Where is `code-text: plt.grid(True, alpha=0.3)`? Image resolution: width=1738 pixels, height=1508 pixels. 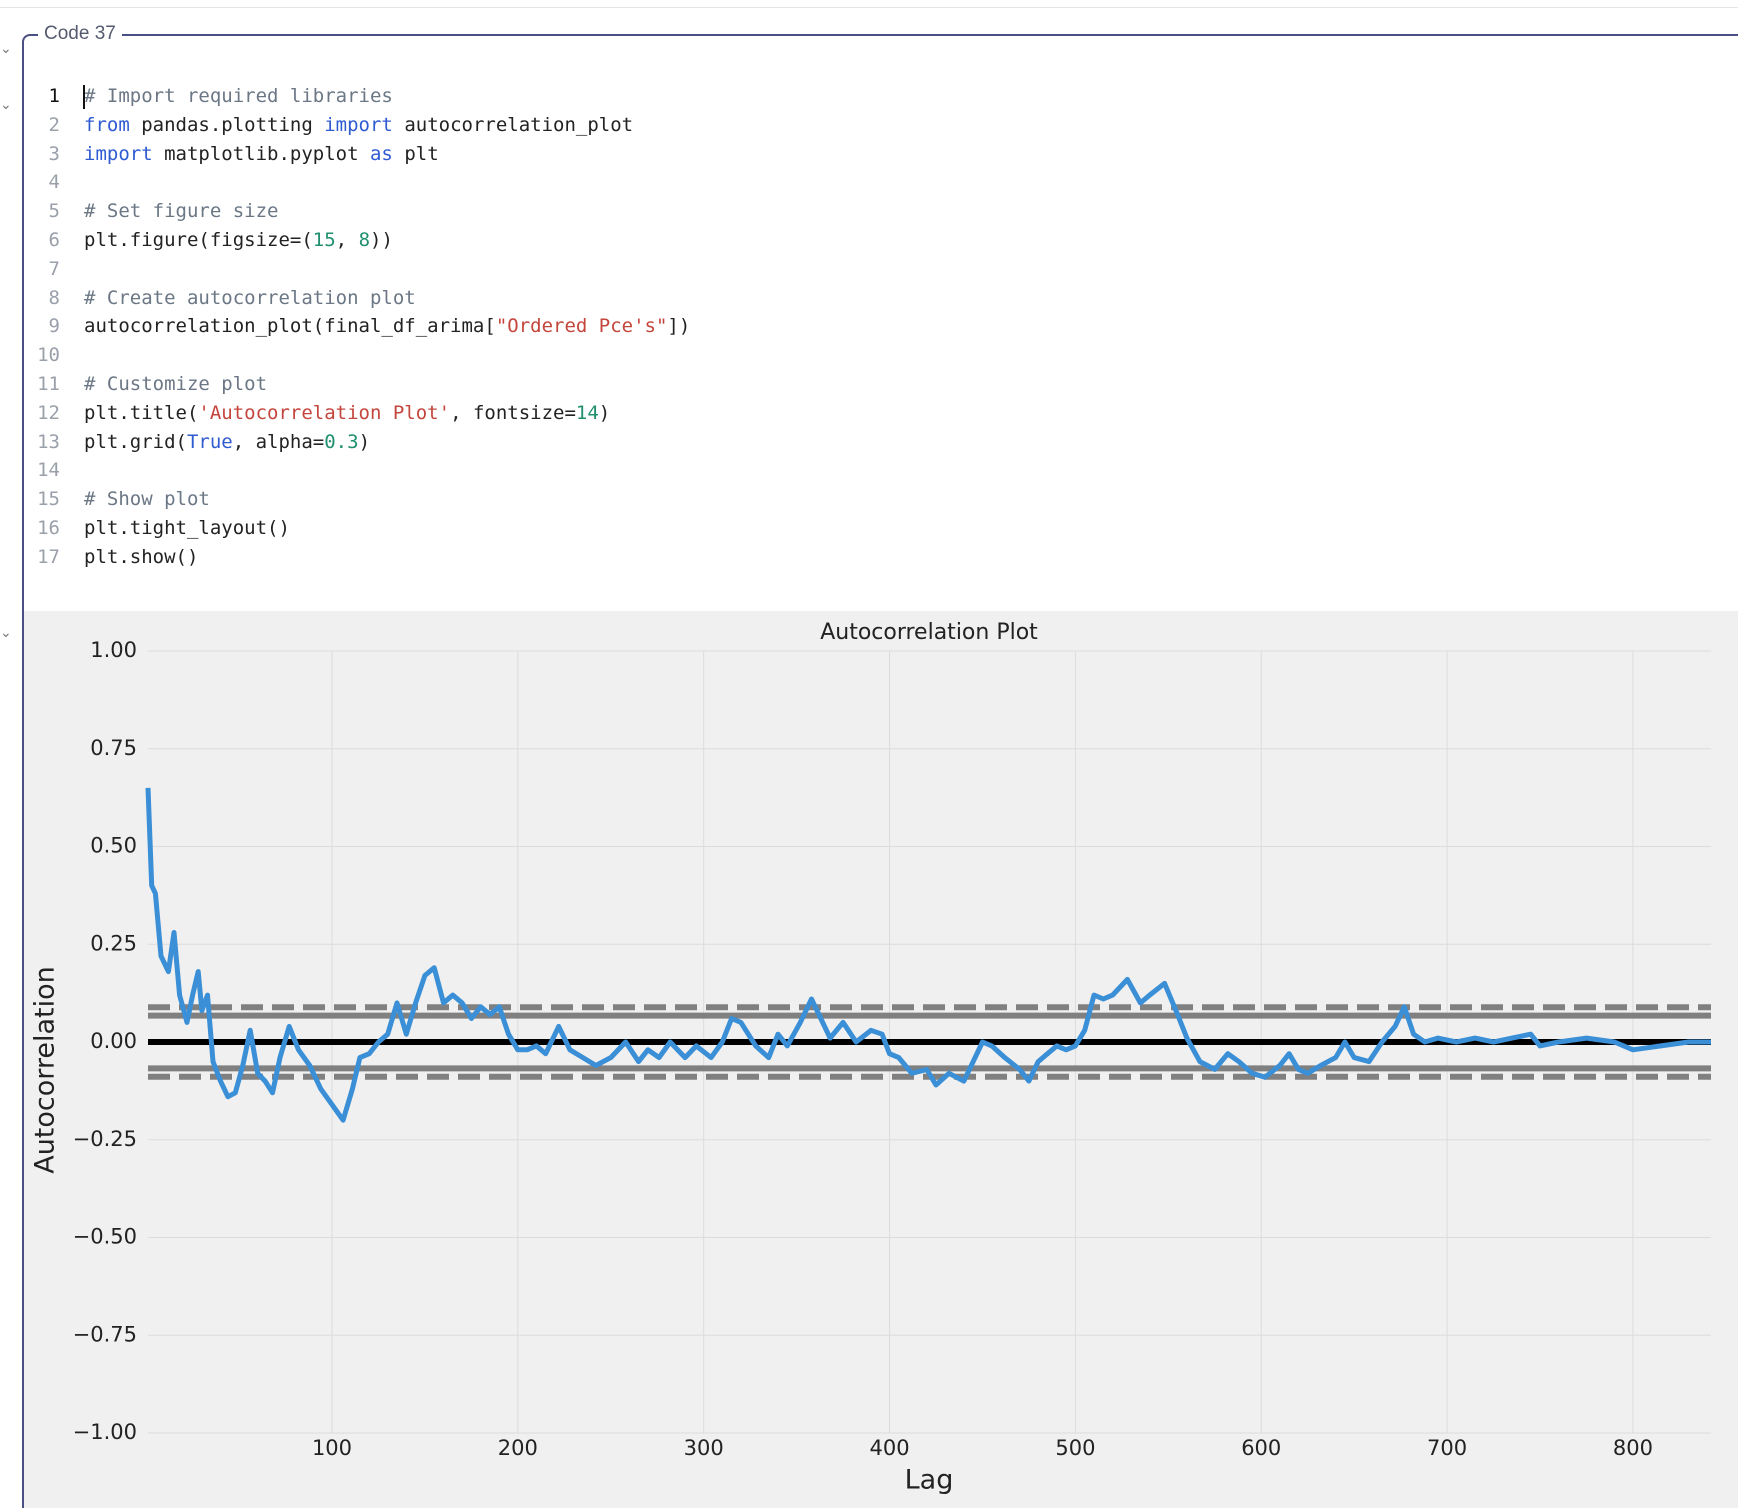
code-text: plt.grid(True, alpha=0.3) is located at coordinates (227, 442).